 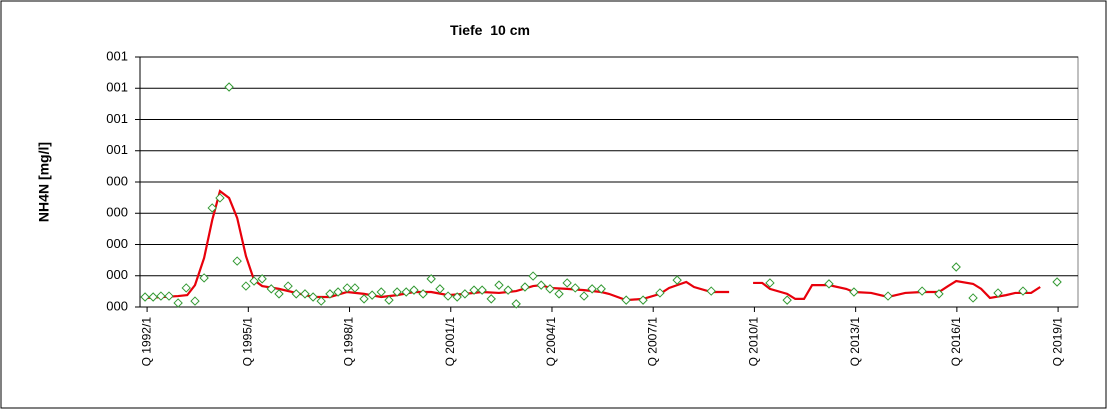 I want to click on x-tick-label: Q 2016/1, so click(x=956, y=342).